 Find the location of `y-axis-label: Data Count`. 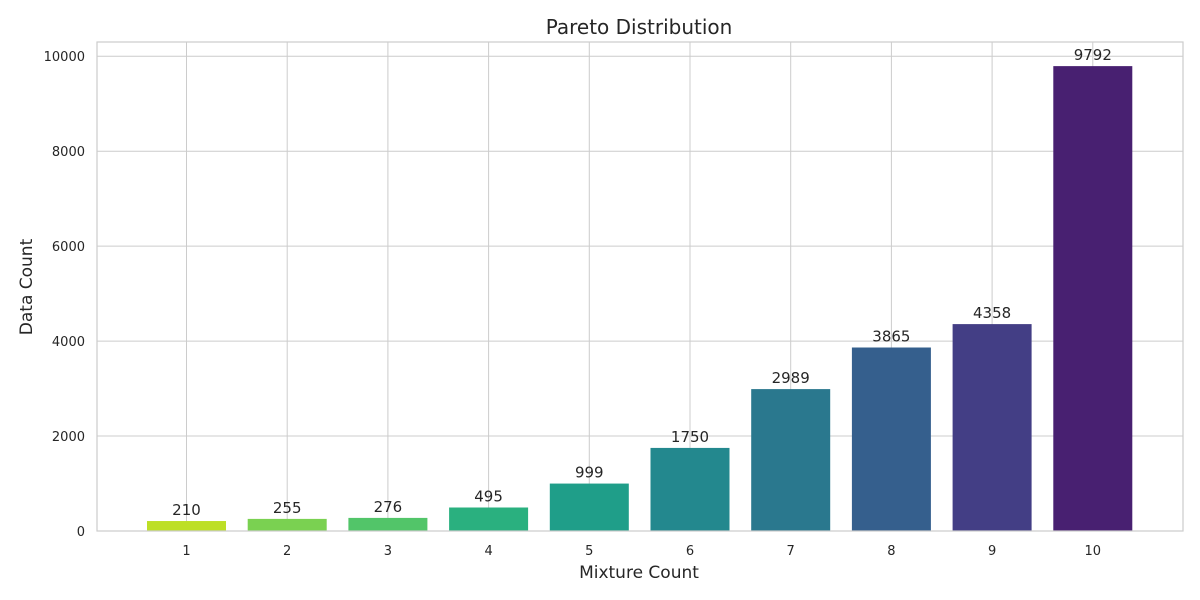

y-axis-label: Data Count is located at coordinates (27, 286).